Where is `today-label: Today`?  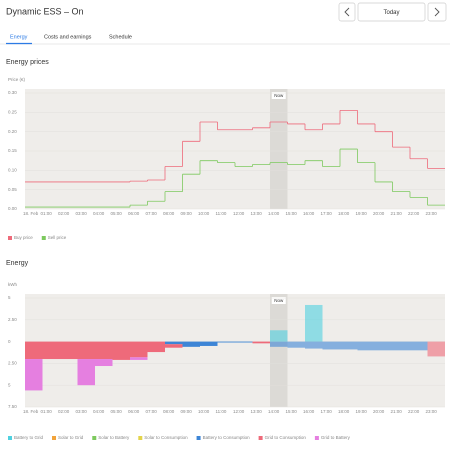
today-label: Today is located at coordinates (391, 13).